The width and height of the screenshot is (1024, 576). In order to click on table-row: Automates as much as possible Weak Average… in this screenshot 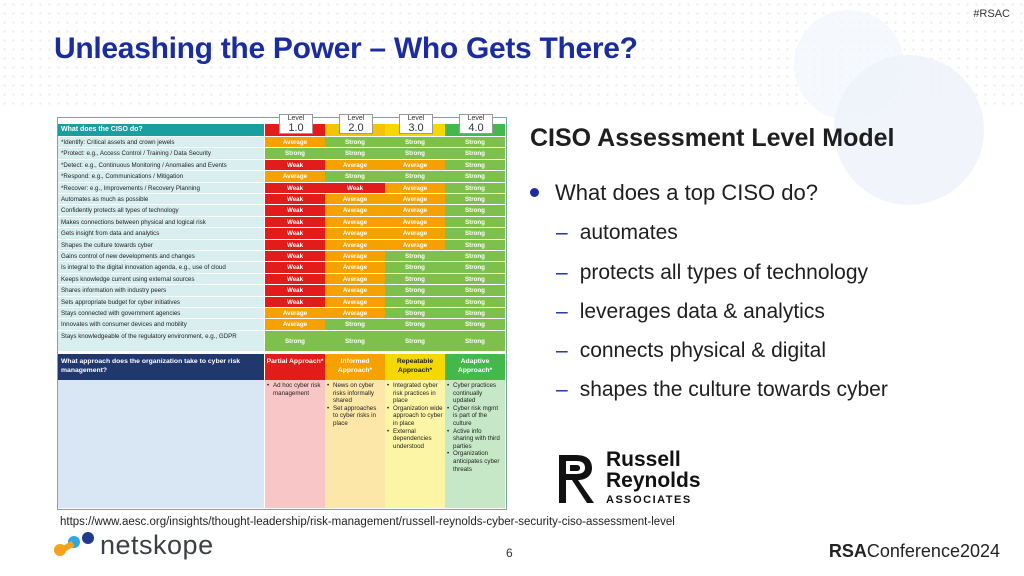, I will do `click(282, 200)`.